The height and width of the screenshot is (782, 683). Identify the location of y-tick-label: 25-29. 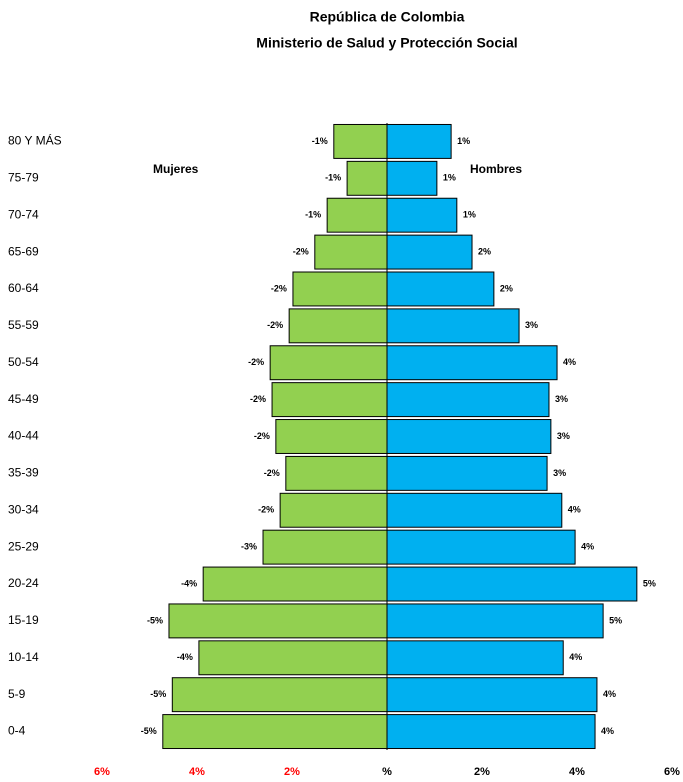
(23, 546).